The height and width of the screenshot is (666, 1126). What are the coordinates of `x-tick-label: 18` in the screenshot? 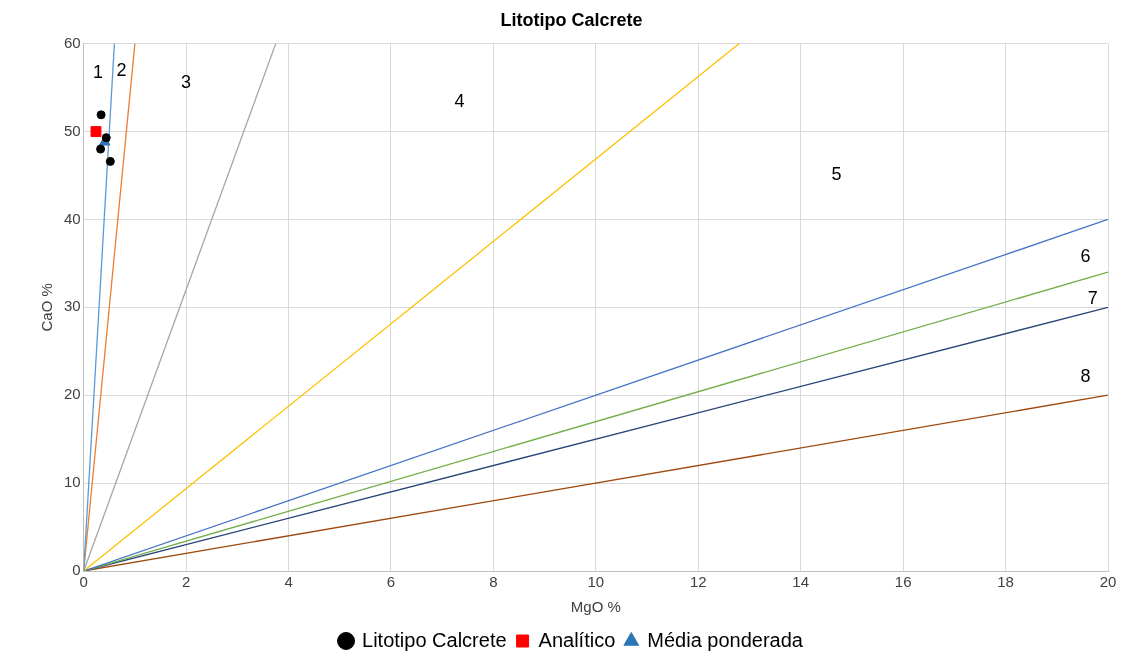 It's located at (1005, 582).